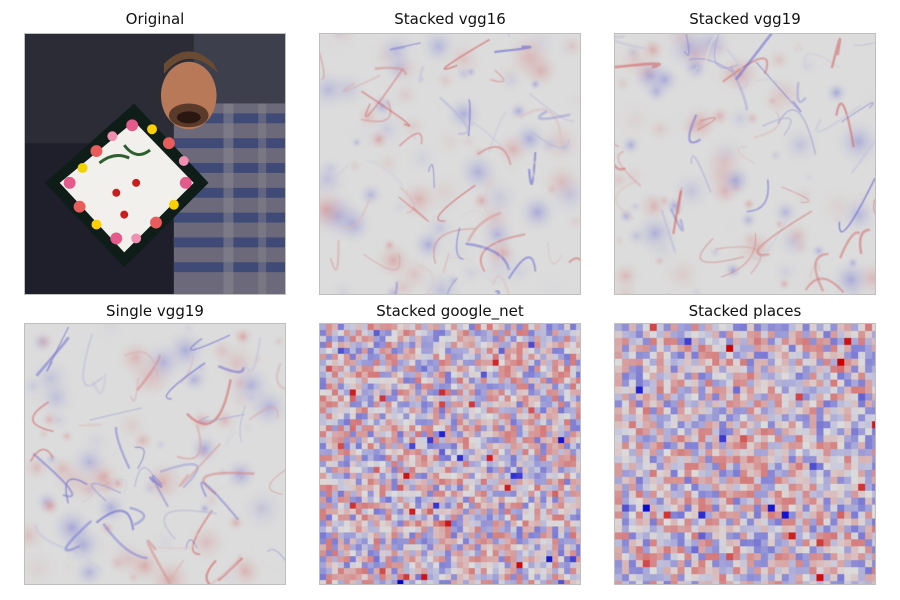  Describe the element at coordinates (450, 19) in the screenshot. I see `panel-title-stacked-vgg16: Stacked vgg16` at that location.